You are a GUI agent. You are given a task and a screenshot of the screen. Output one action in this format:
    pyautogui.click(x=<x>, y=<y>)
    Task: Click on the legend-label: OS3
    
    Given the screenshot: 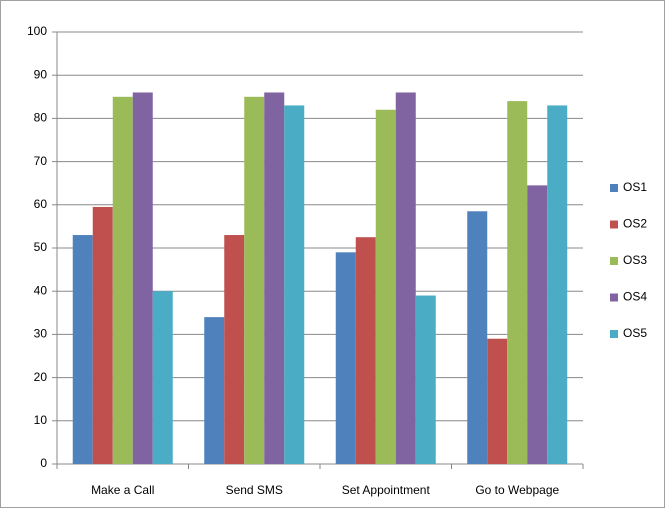 What is the action you would take?
    pyautogui.click(x=635, y=260)
    